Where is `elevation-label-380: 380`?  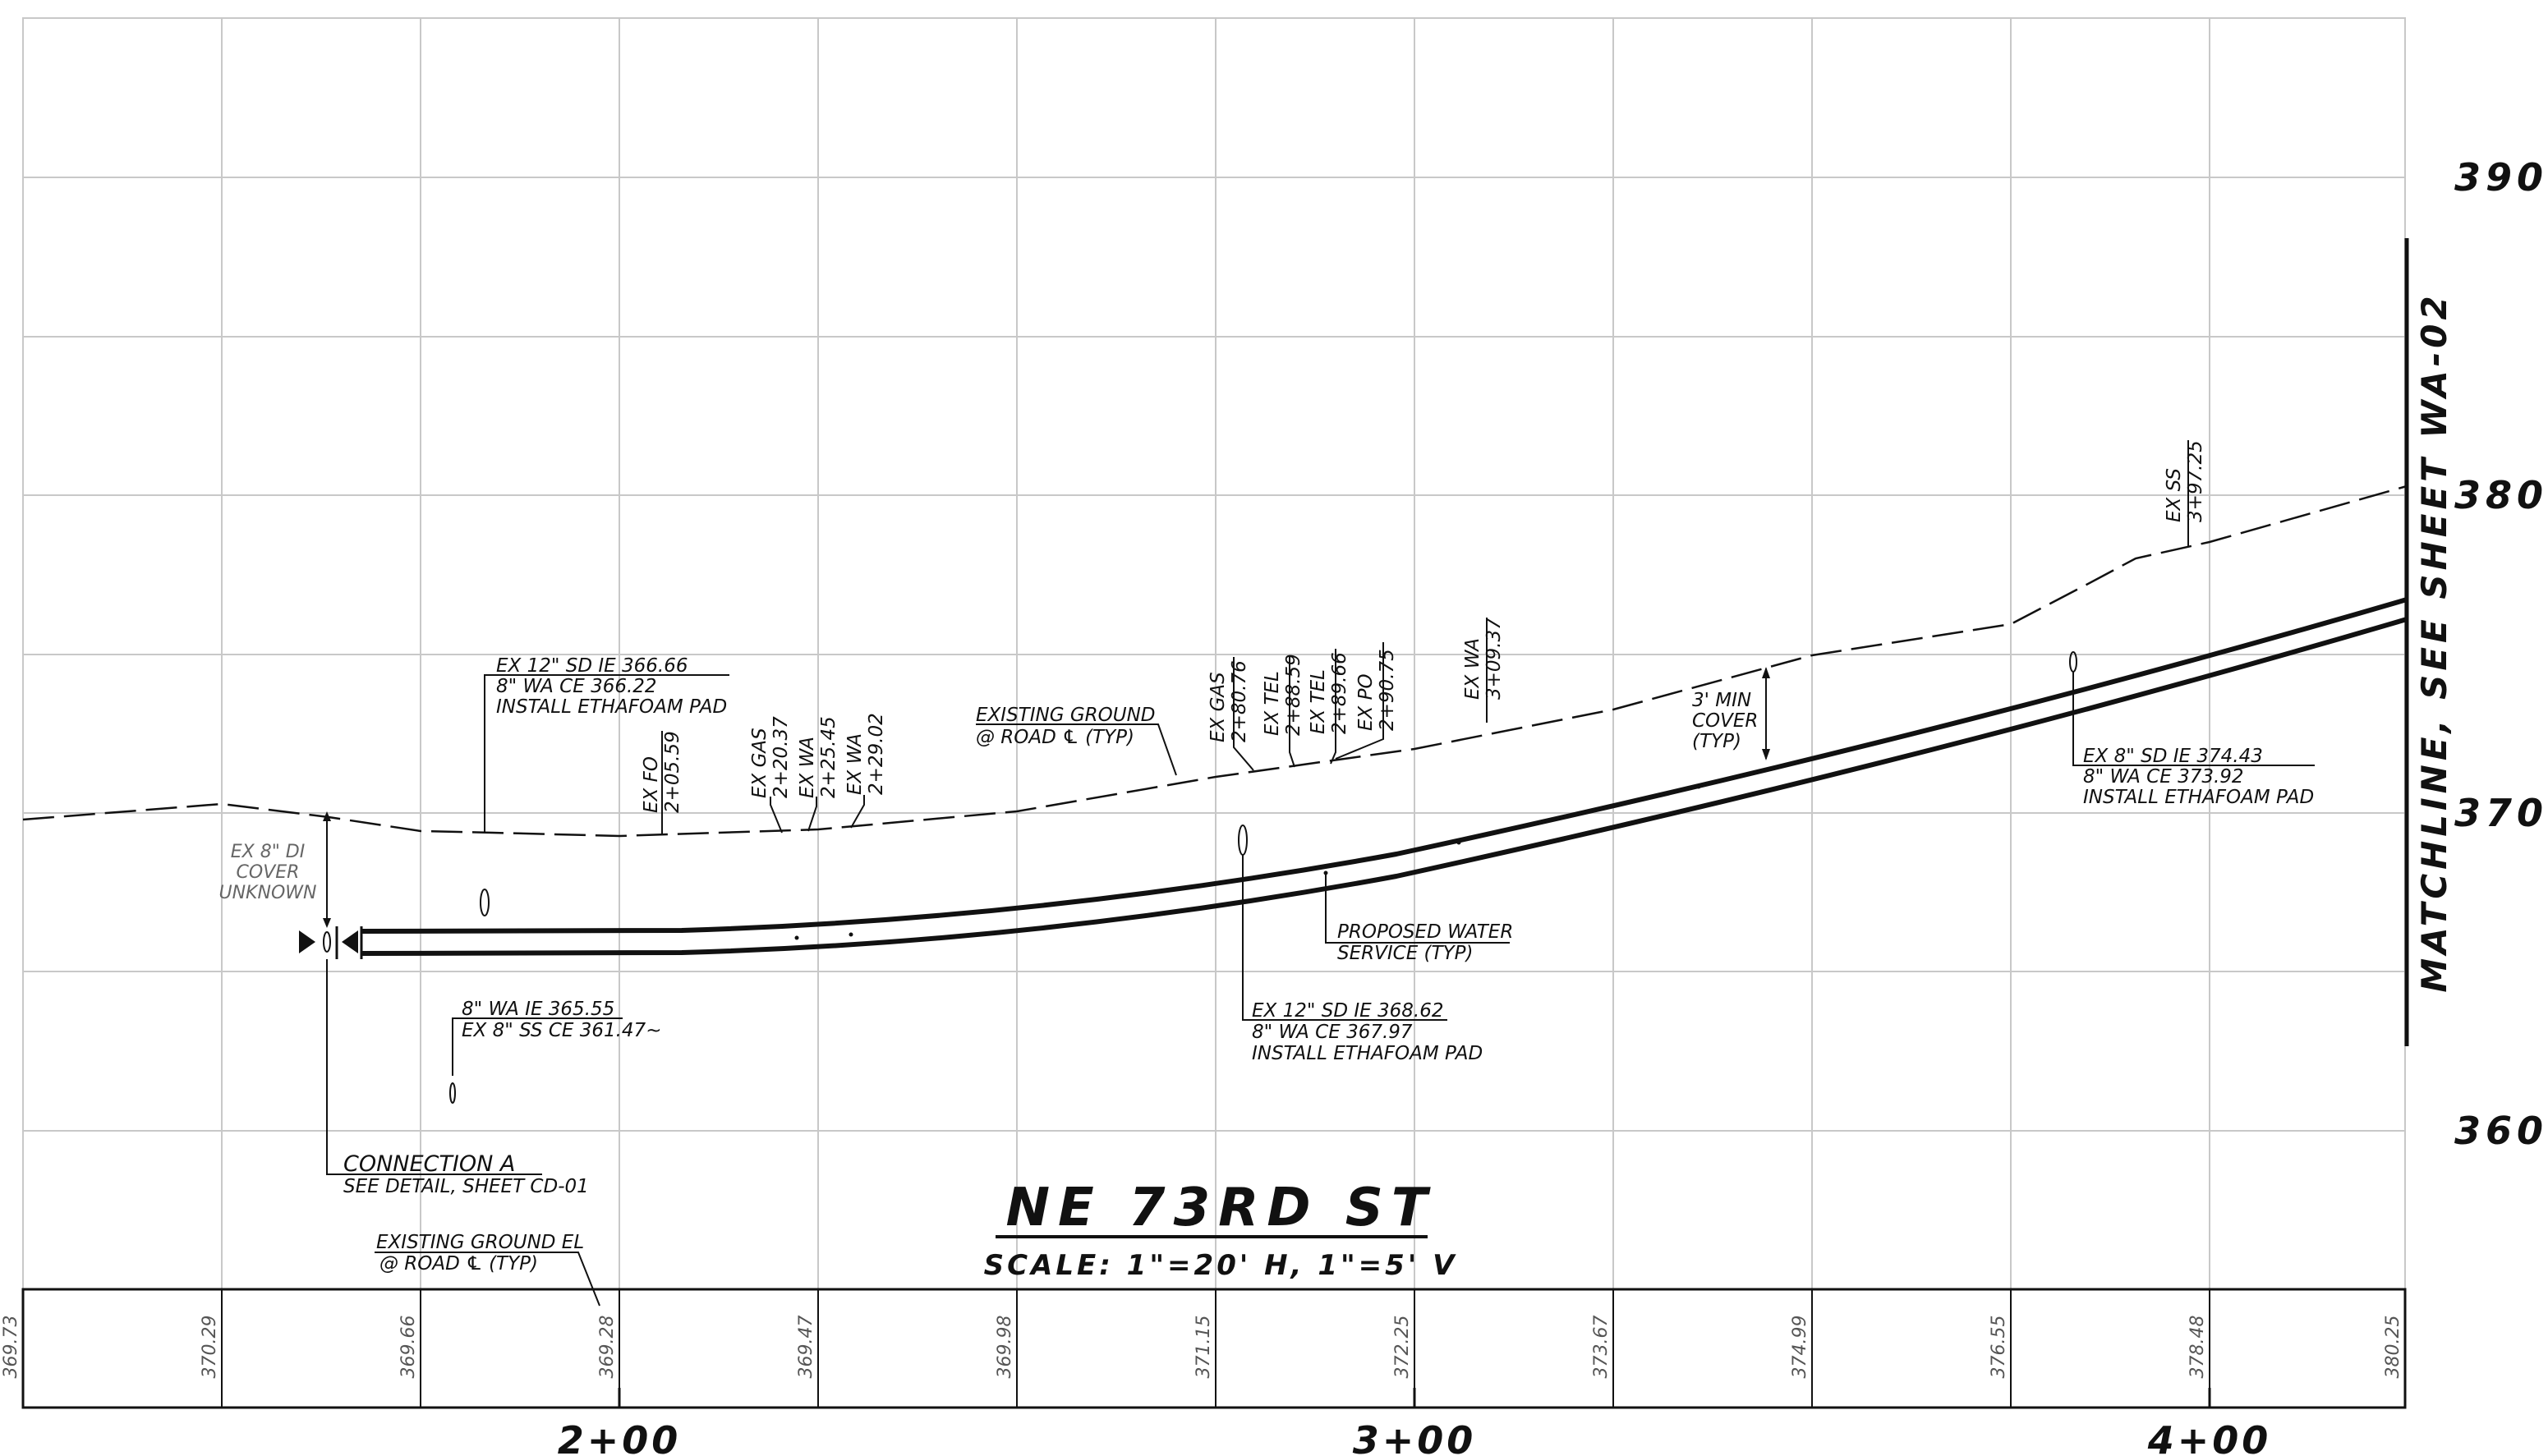
elevation-label-380: 380 is located at coordinates (2501, 495).